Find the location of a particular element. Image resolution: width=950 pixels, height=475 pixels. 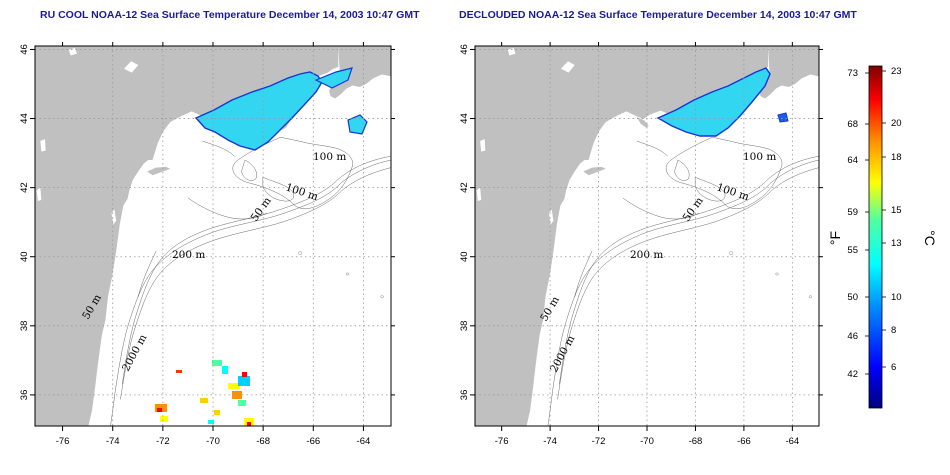

fahrenheit-tick-label: 59 is located at coordinates (852, 212).